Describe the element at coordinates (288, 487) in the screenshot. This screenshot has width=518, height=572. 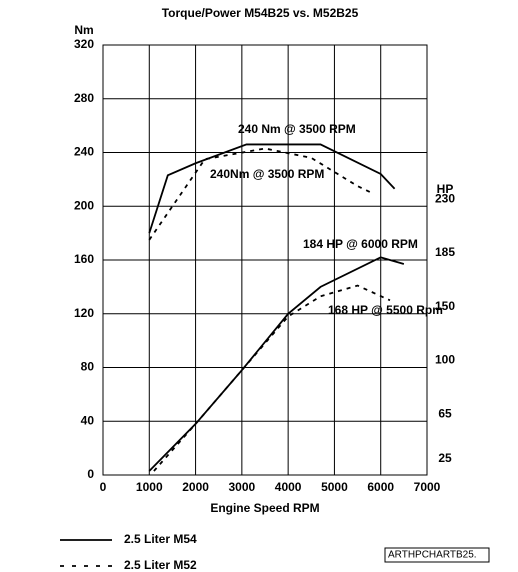
I see `x-tick-label: 4000` at that location.